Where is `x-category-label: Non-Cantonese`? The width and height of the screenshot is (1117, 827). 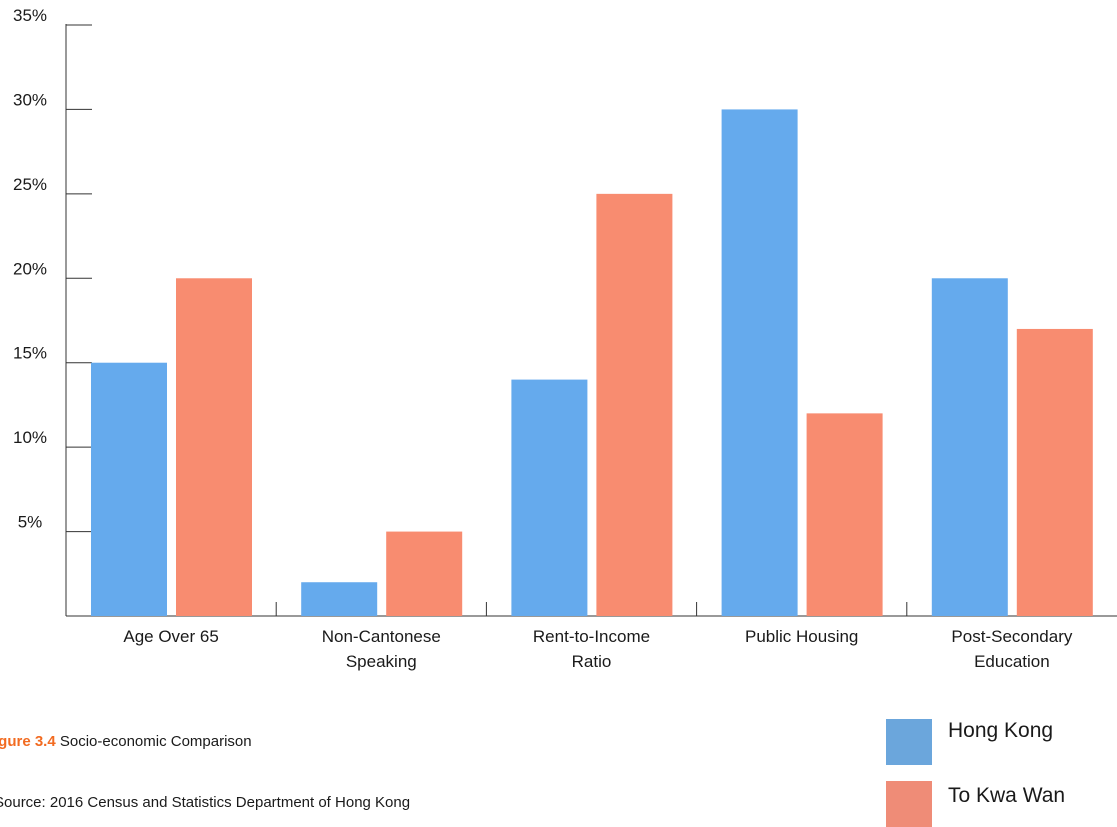
x-category-label: Non-Cantonese is located at coordinates (381, 636).